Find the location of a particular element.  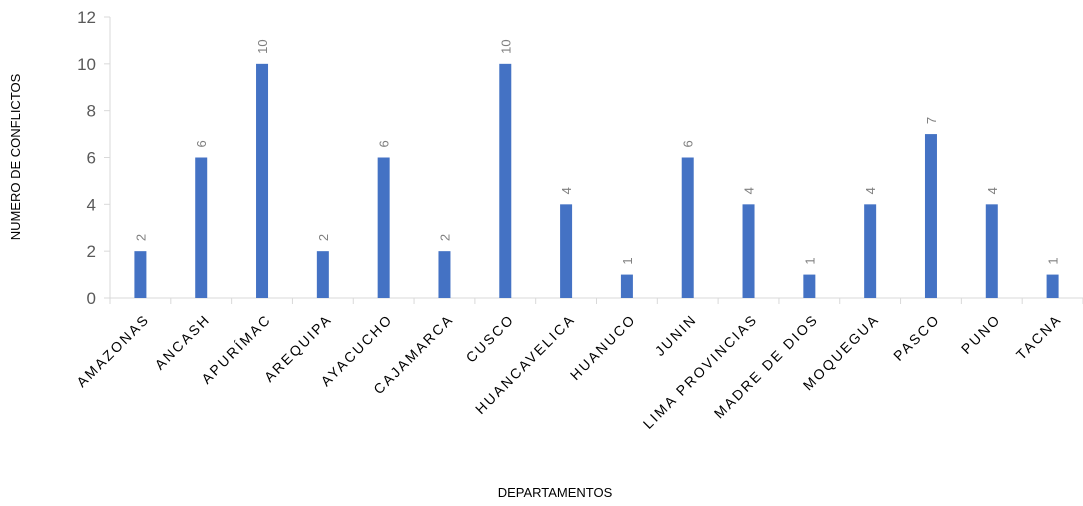

y-tick-label: 12 is located at coordinates (86, 17).